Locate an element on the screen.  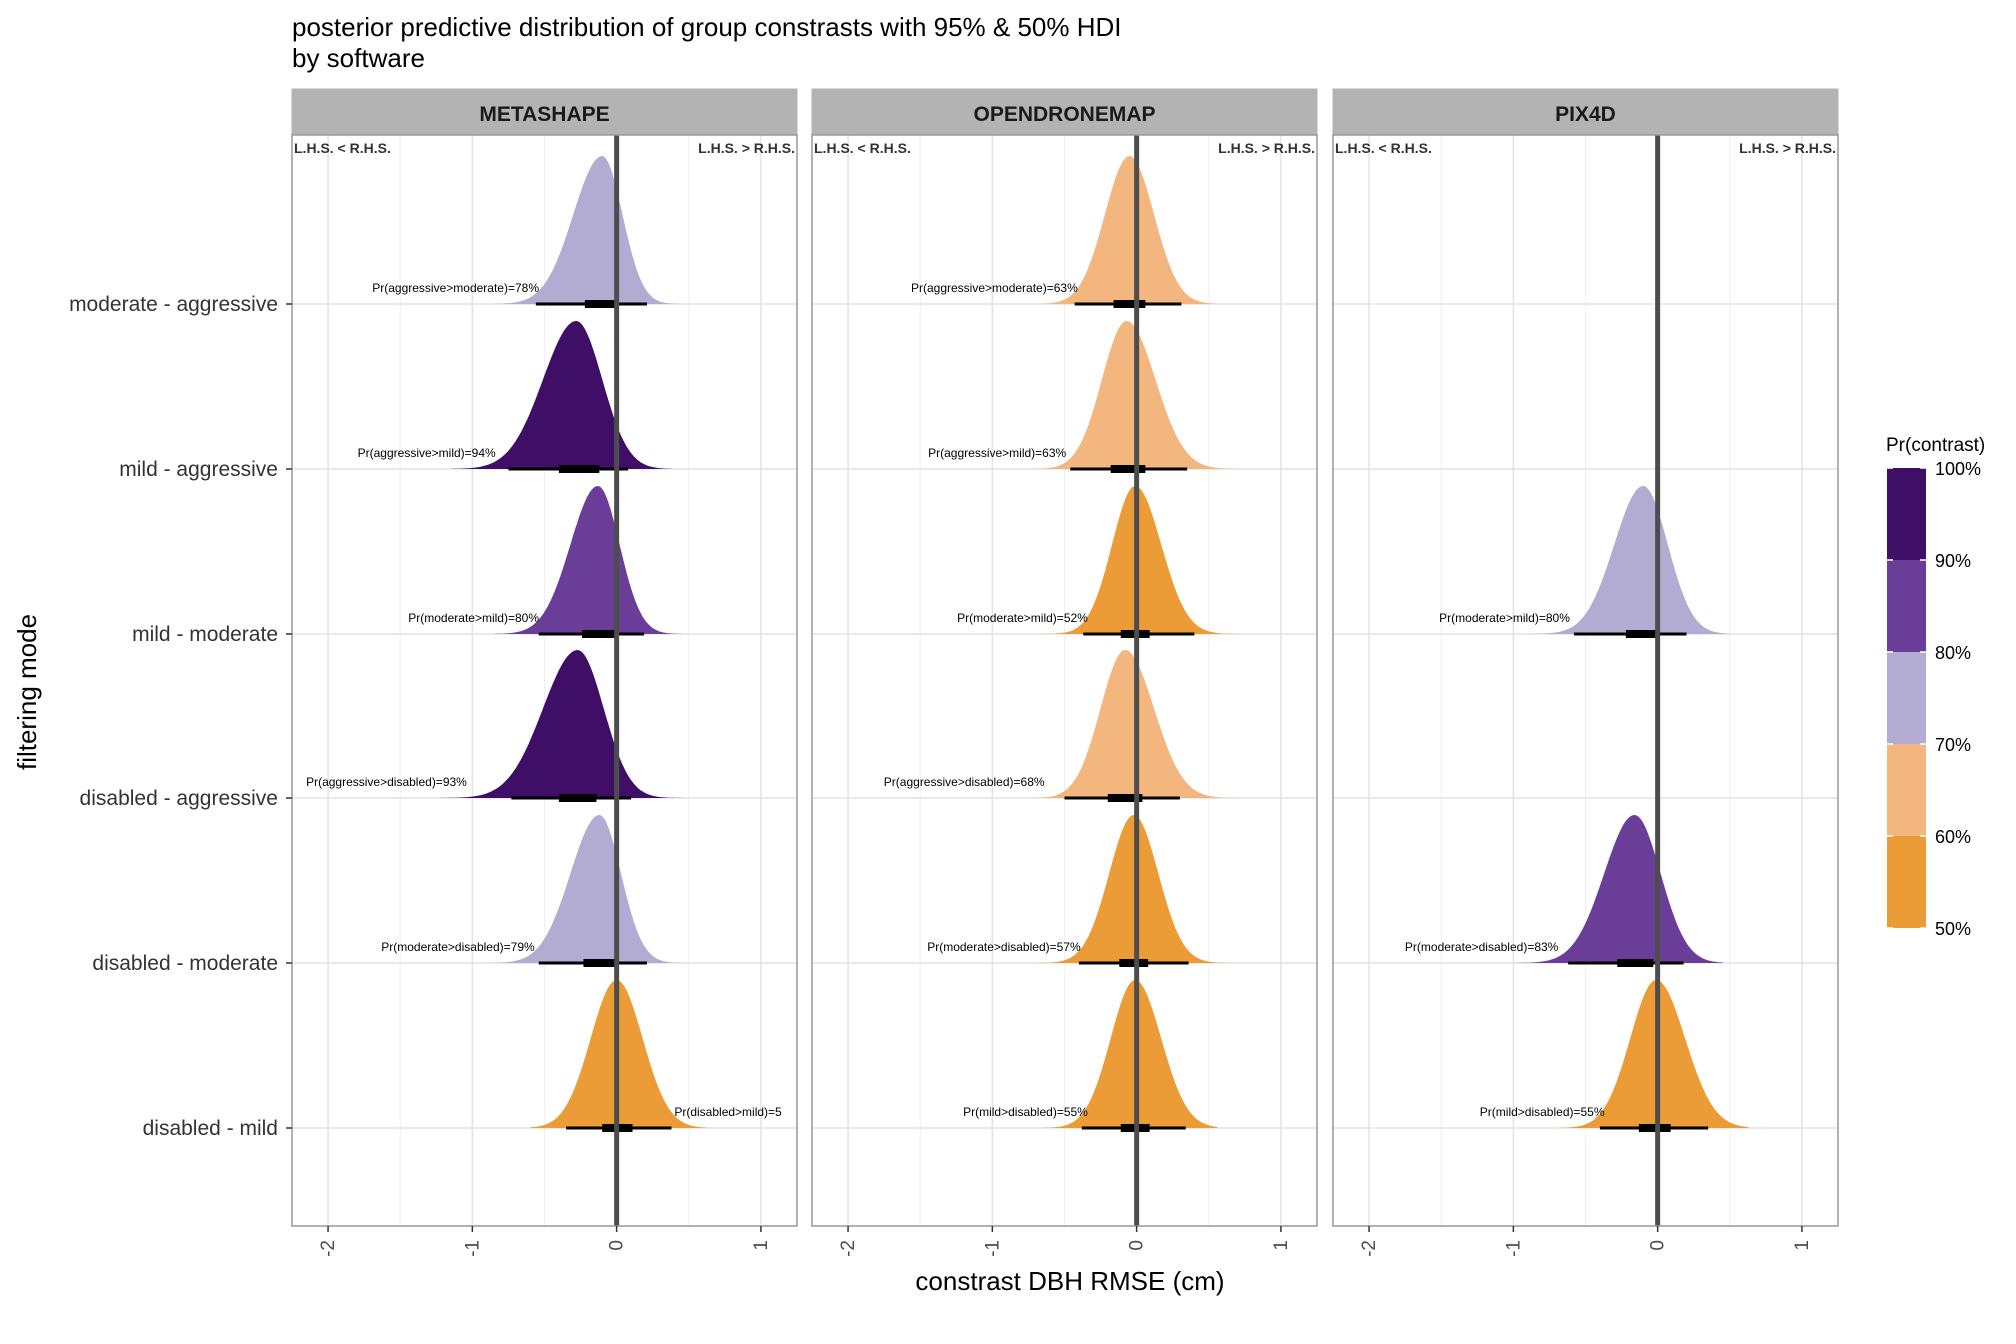
ridge-disabled-mild: Pr(mild>disabled)=55% is located at coordinates (1614, 1056).